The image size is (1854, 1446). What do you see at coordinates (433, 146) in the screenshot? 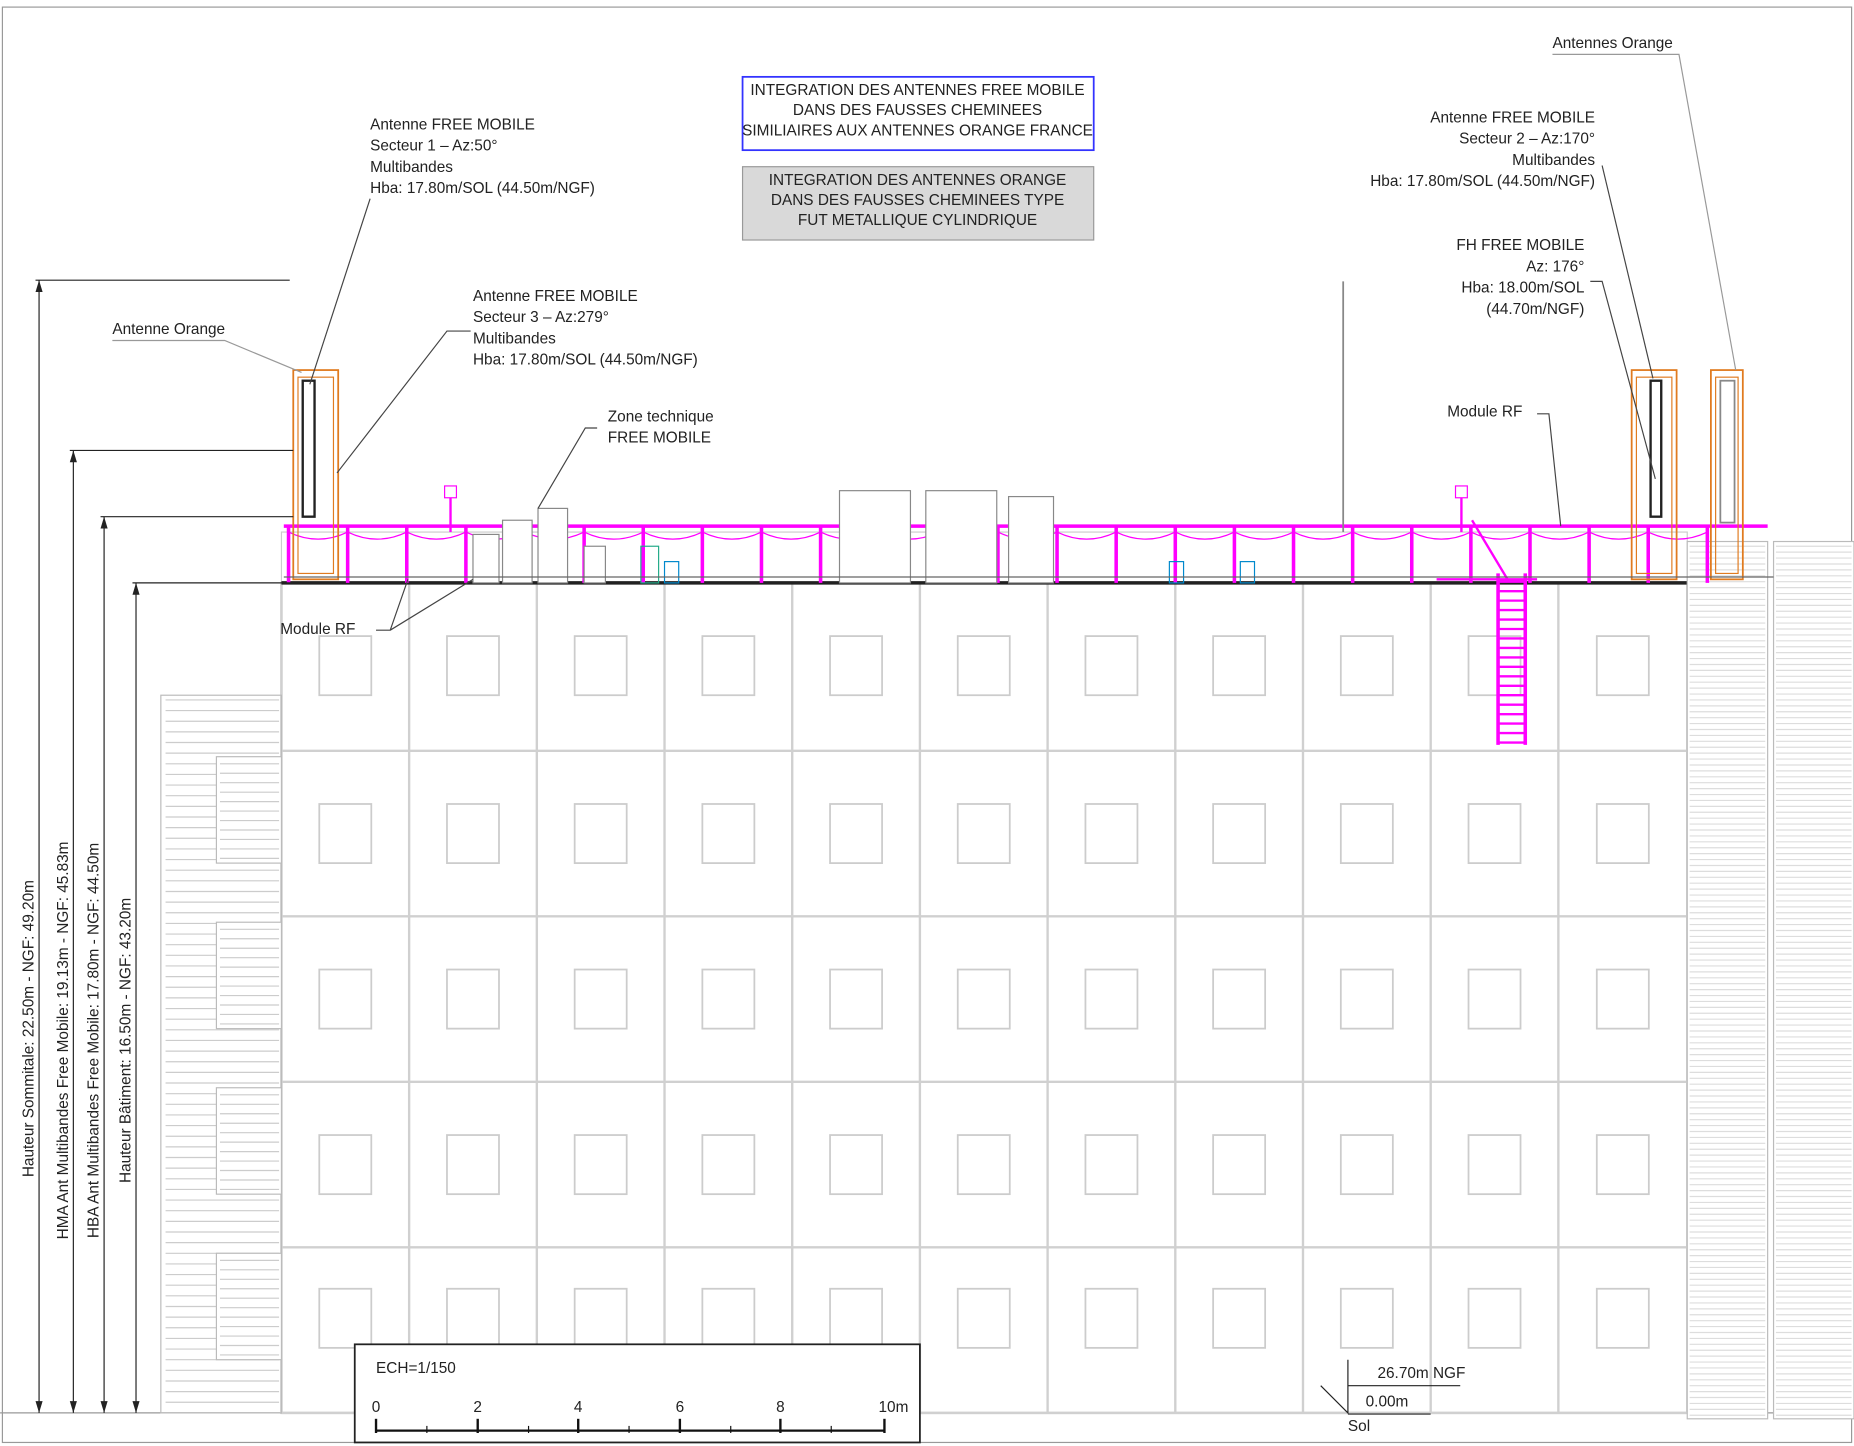
I see `annotation-line: Secteur 1 – Az:50°` at bounding box center [433, 146].